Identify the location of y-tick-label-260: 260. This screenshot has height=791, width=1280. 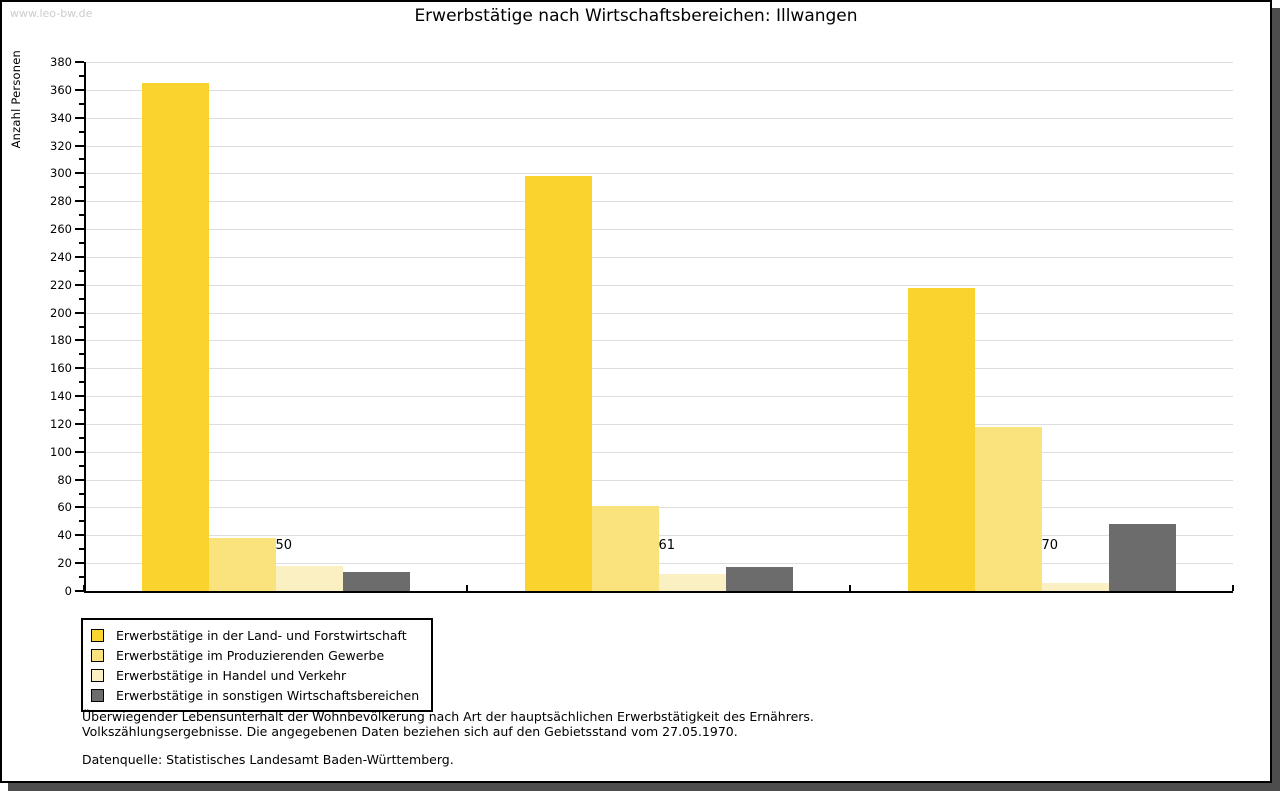
(61, 229).